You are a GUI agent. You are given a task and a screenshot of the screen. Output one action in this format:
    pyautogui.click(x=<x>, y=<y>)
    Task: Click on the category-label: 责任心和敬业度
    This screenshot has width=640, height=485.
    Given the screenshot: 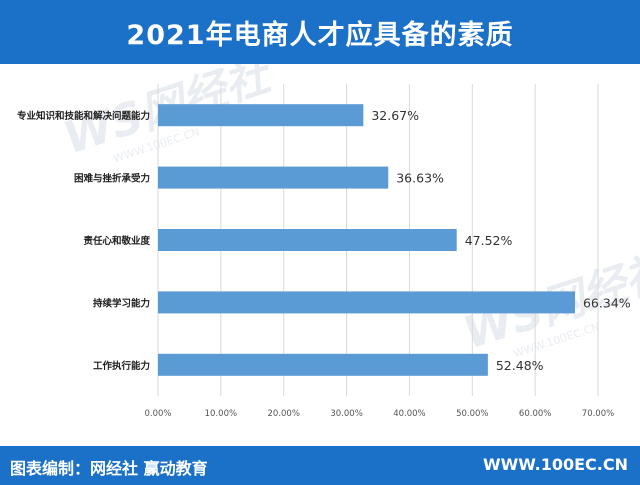 What is the action you would take?
    pyautogui.click(x=116, y=241)
    